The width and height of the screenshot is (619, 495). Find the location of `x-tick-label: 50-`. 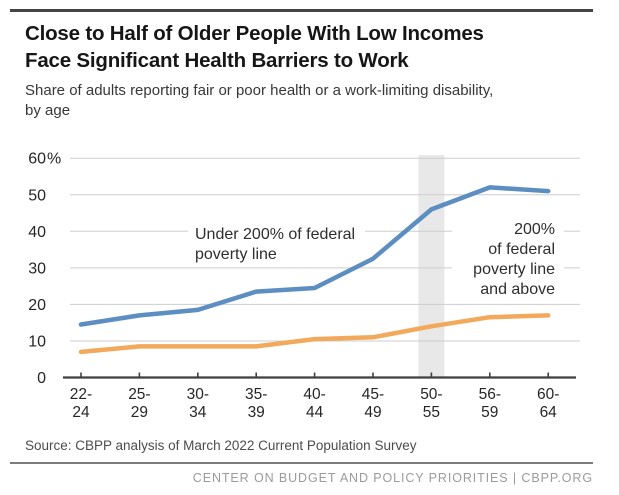

x-tick-label: 50- is located at coordinates (431, 394).